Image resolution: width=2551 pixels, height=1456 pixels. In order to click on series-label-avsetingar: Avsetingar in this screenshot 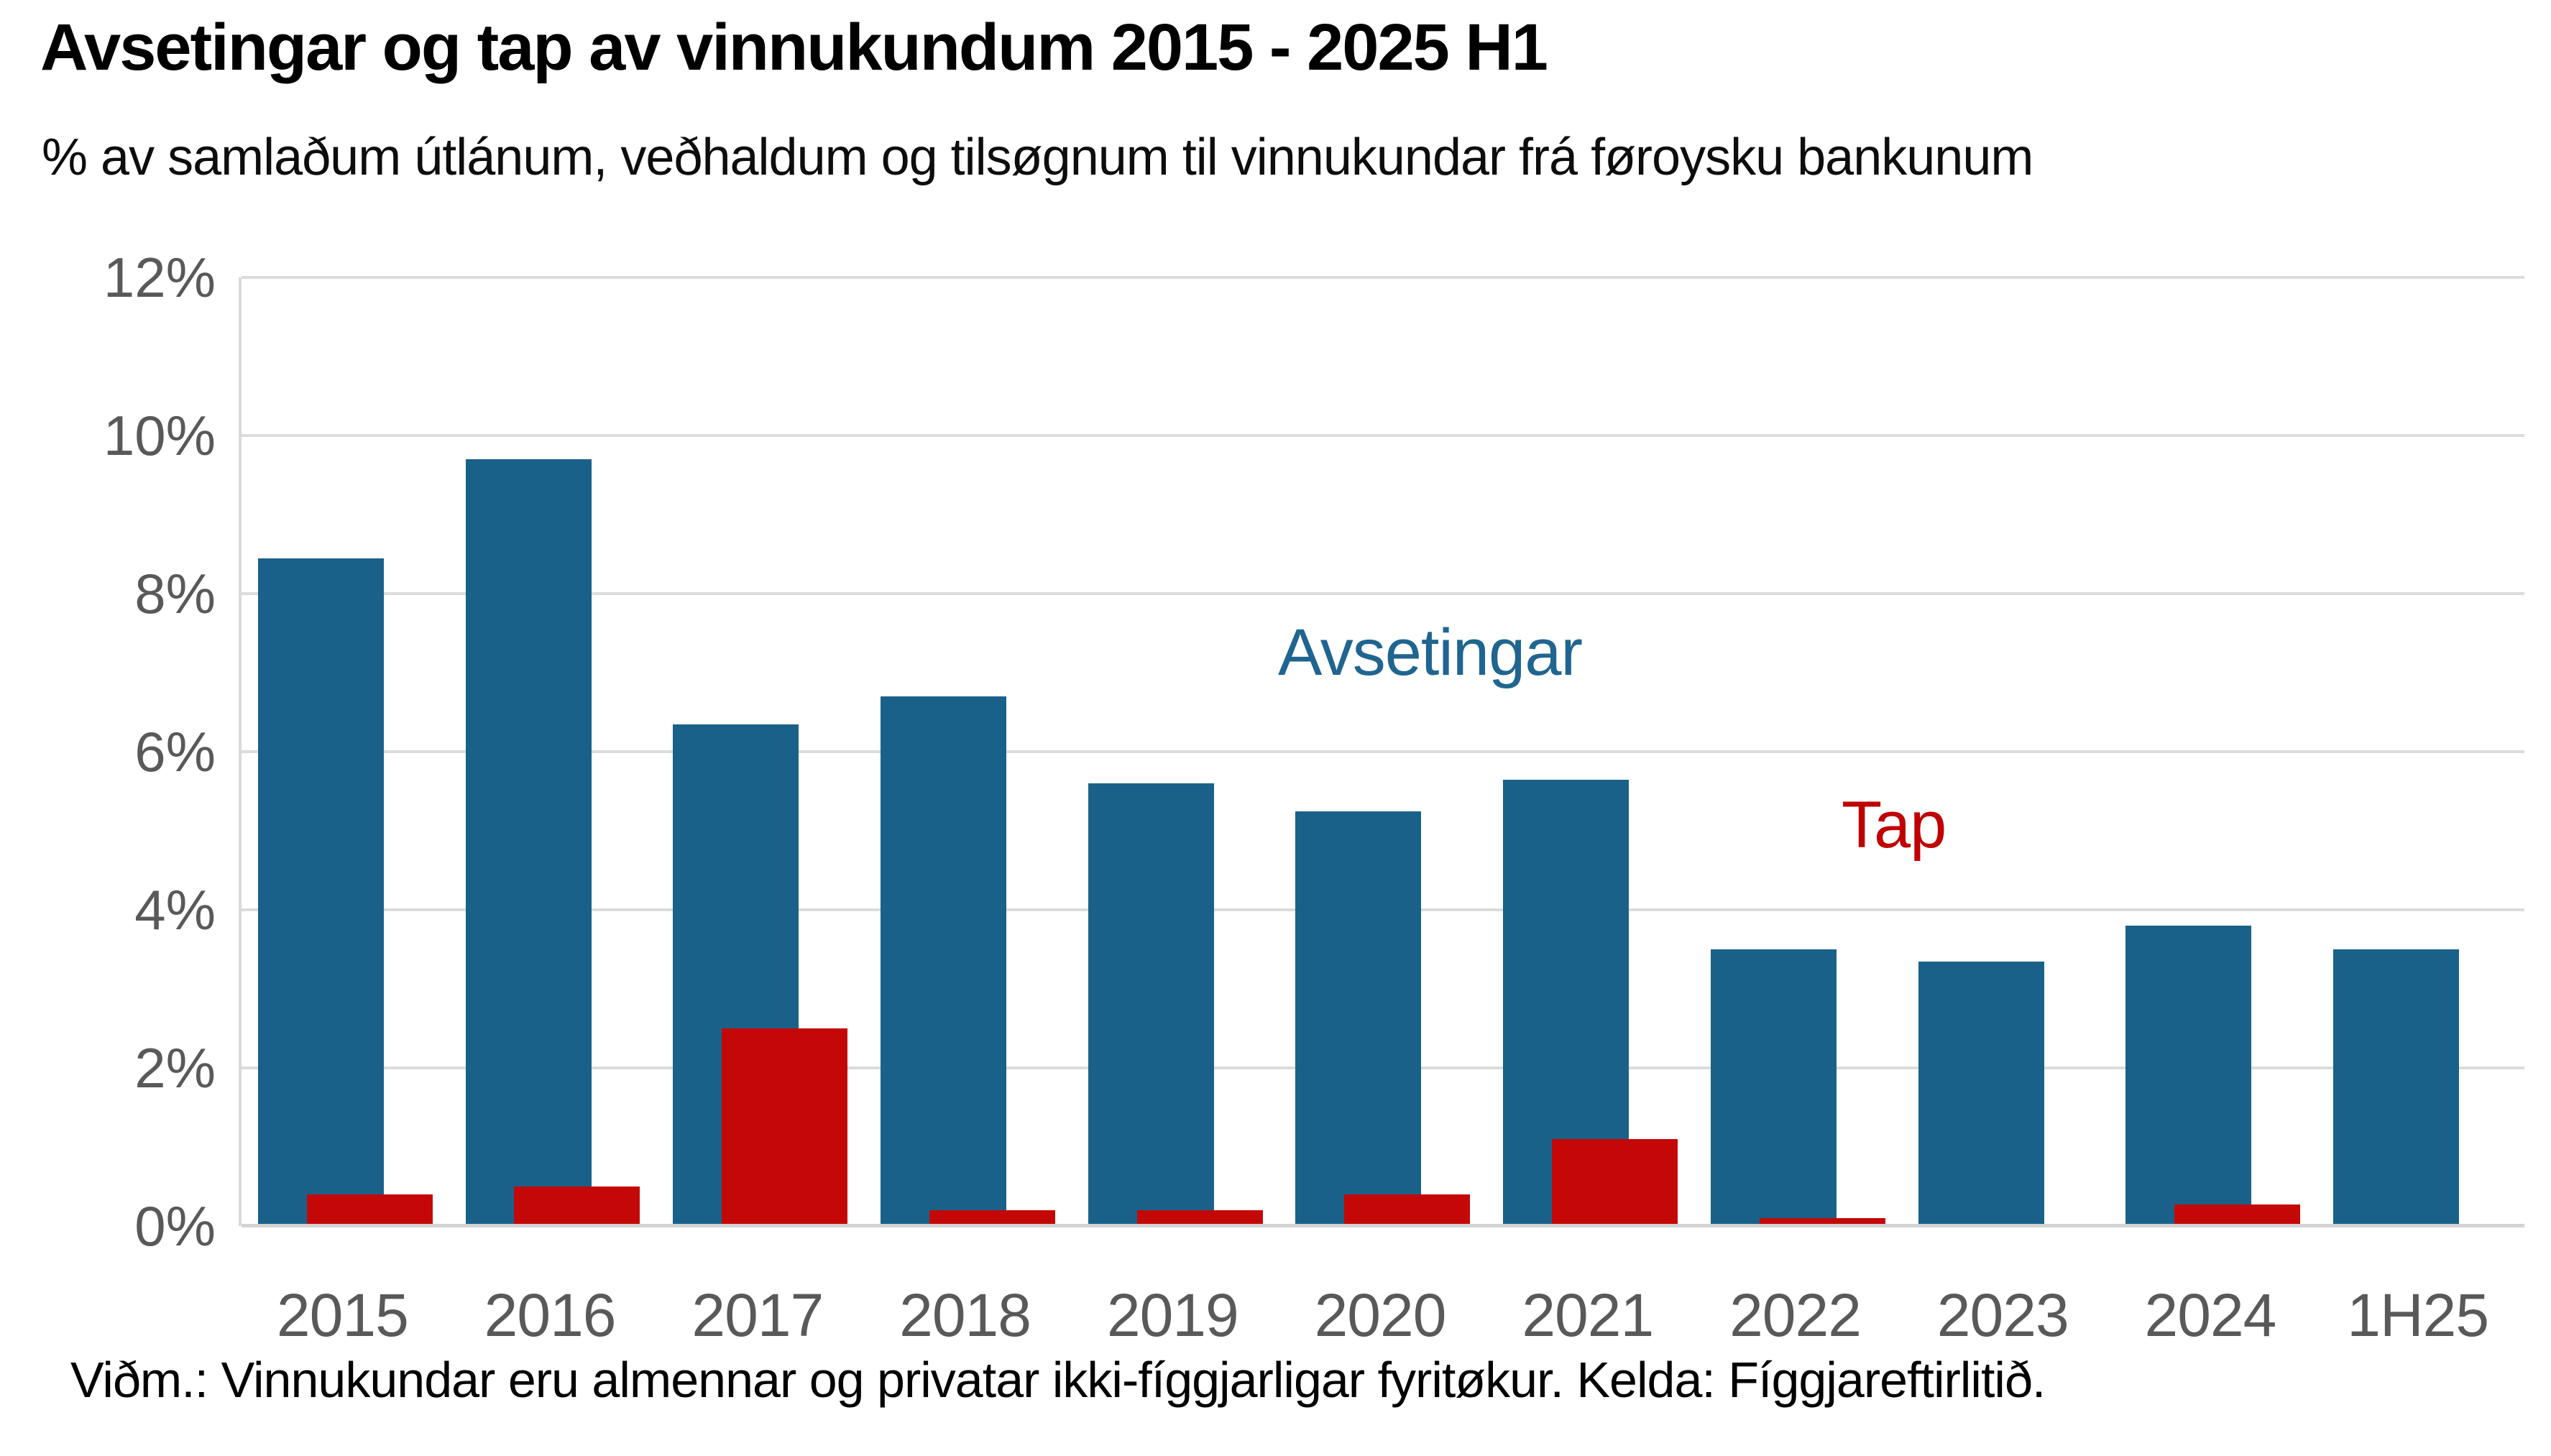, I will do `click(1430, 652)`.